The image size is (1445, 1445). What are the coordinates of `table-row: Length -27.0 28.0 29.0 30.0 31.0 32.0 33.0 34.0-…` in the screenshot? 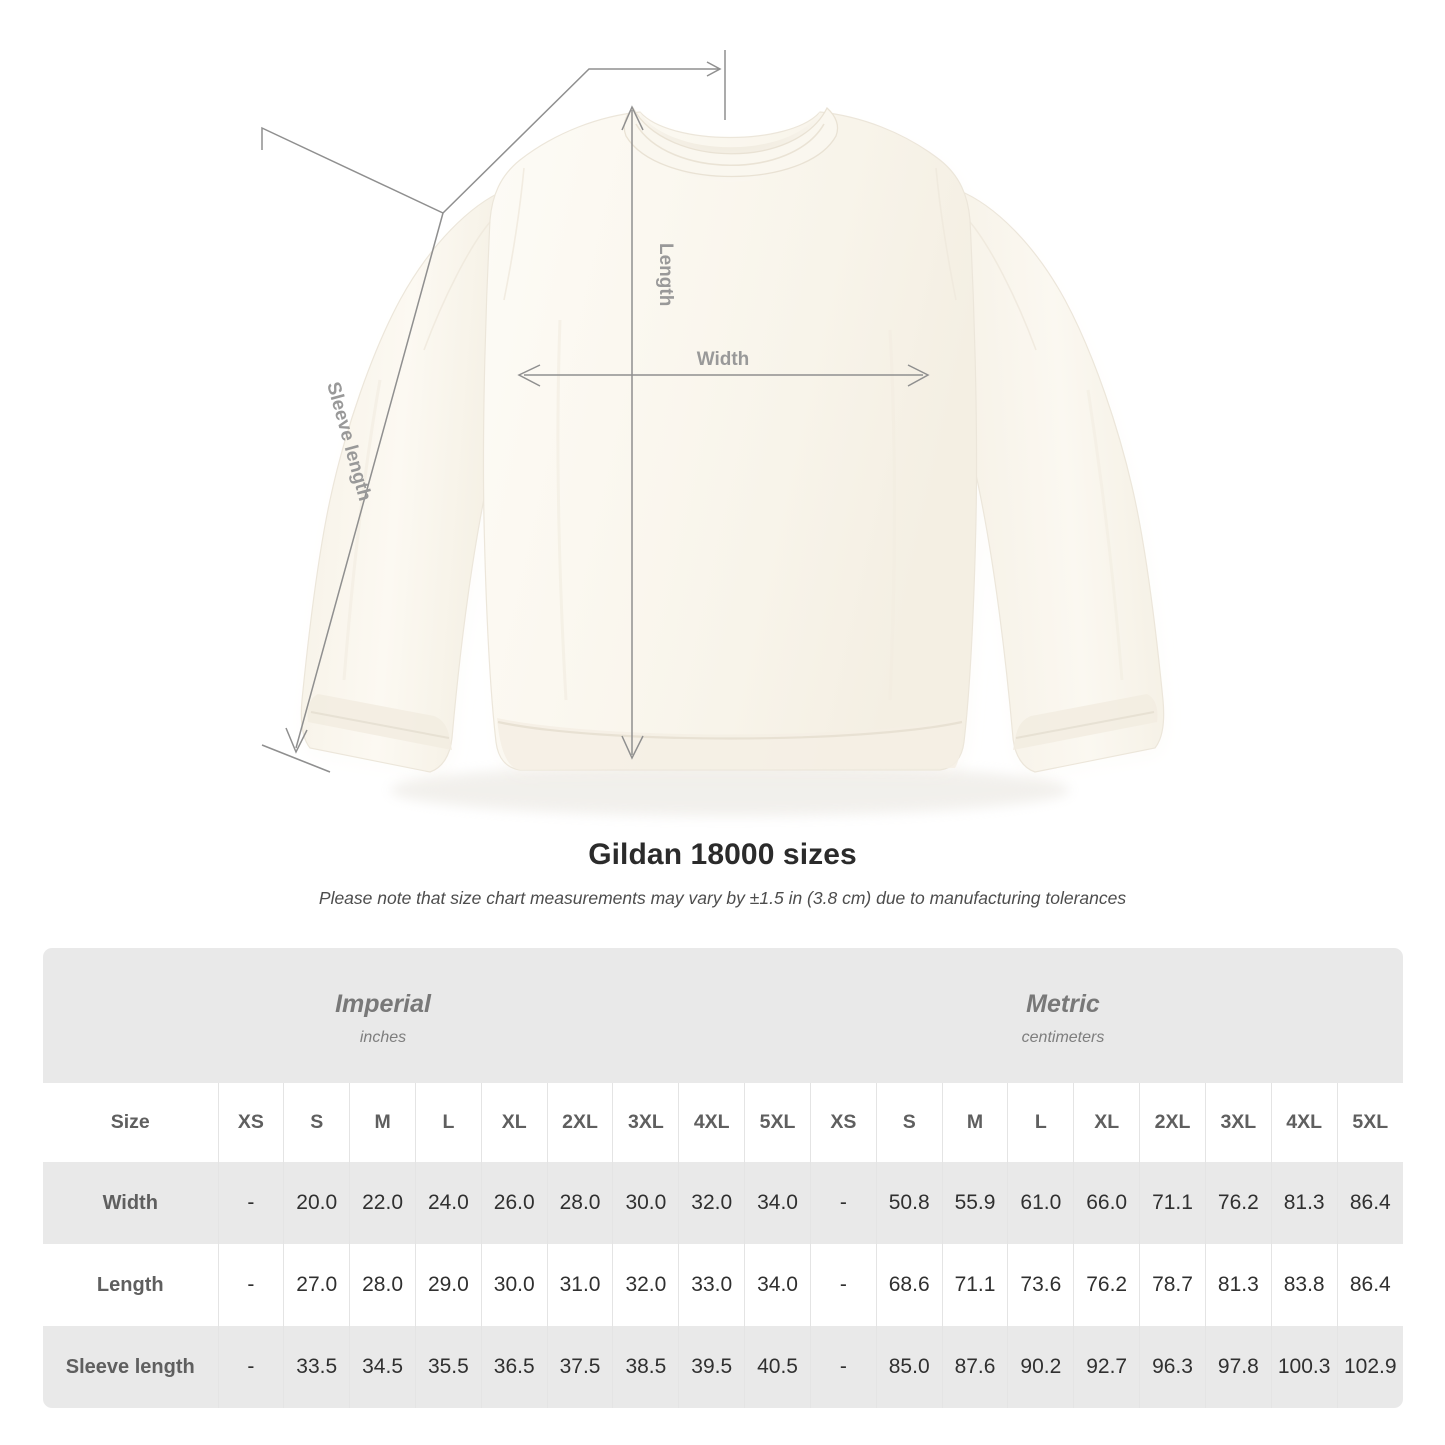 It's located at (723, 1285).